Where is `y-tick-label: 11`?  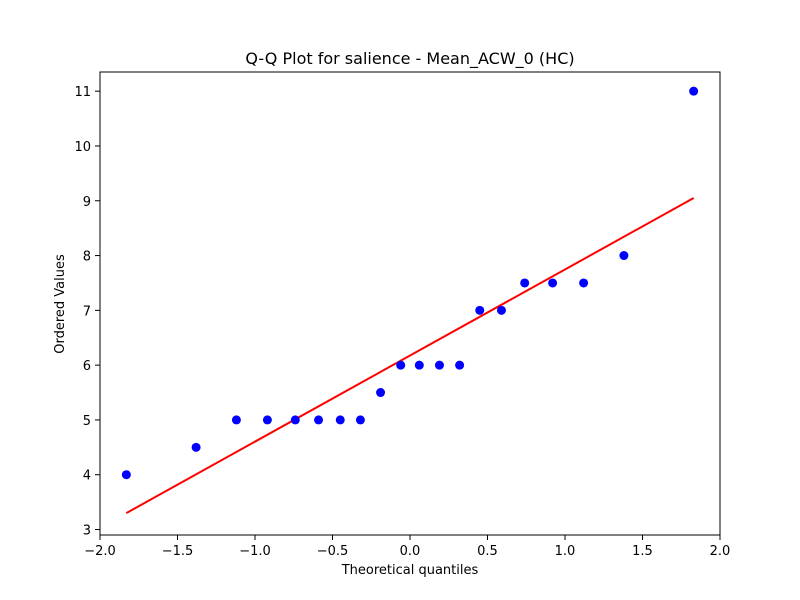
y-tick-label: 11 is located at coordinates (82, 92).